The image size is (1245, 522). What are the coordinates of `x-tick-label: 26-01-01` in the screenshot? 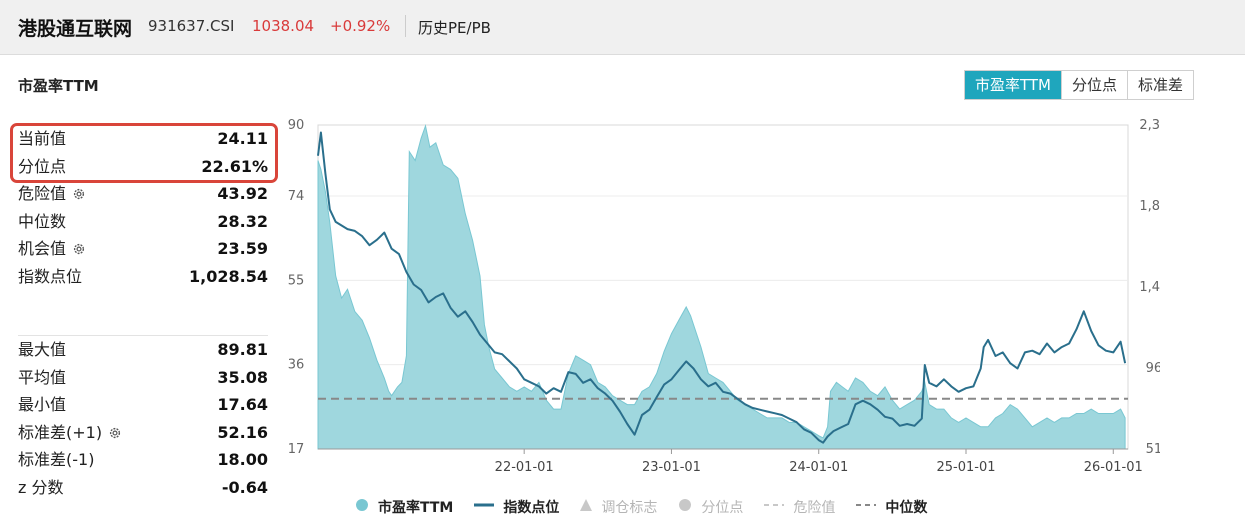 It's located at (1113, 467).